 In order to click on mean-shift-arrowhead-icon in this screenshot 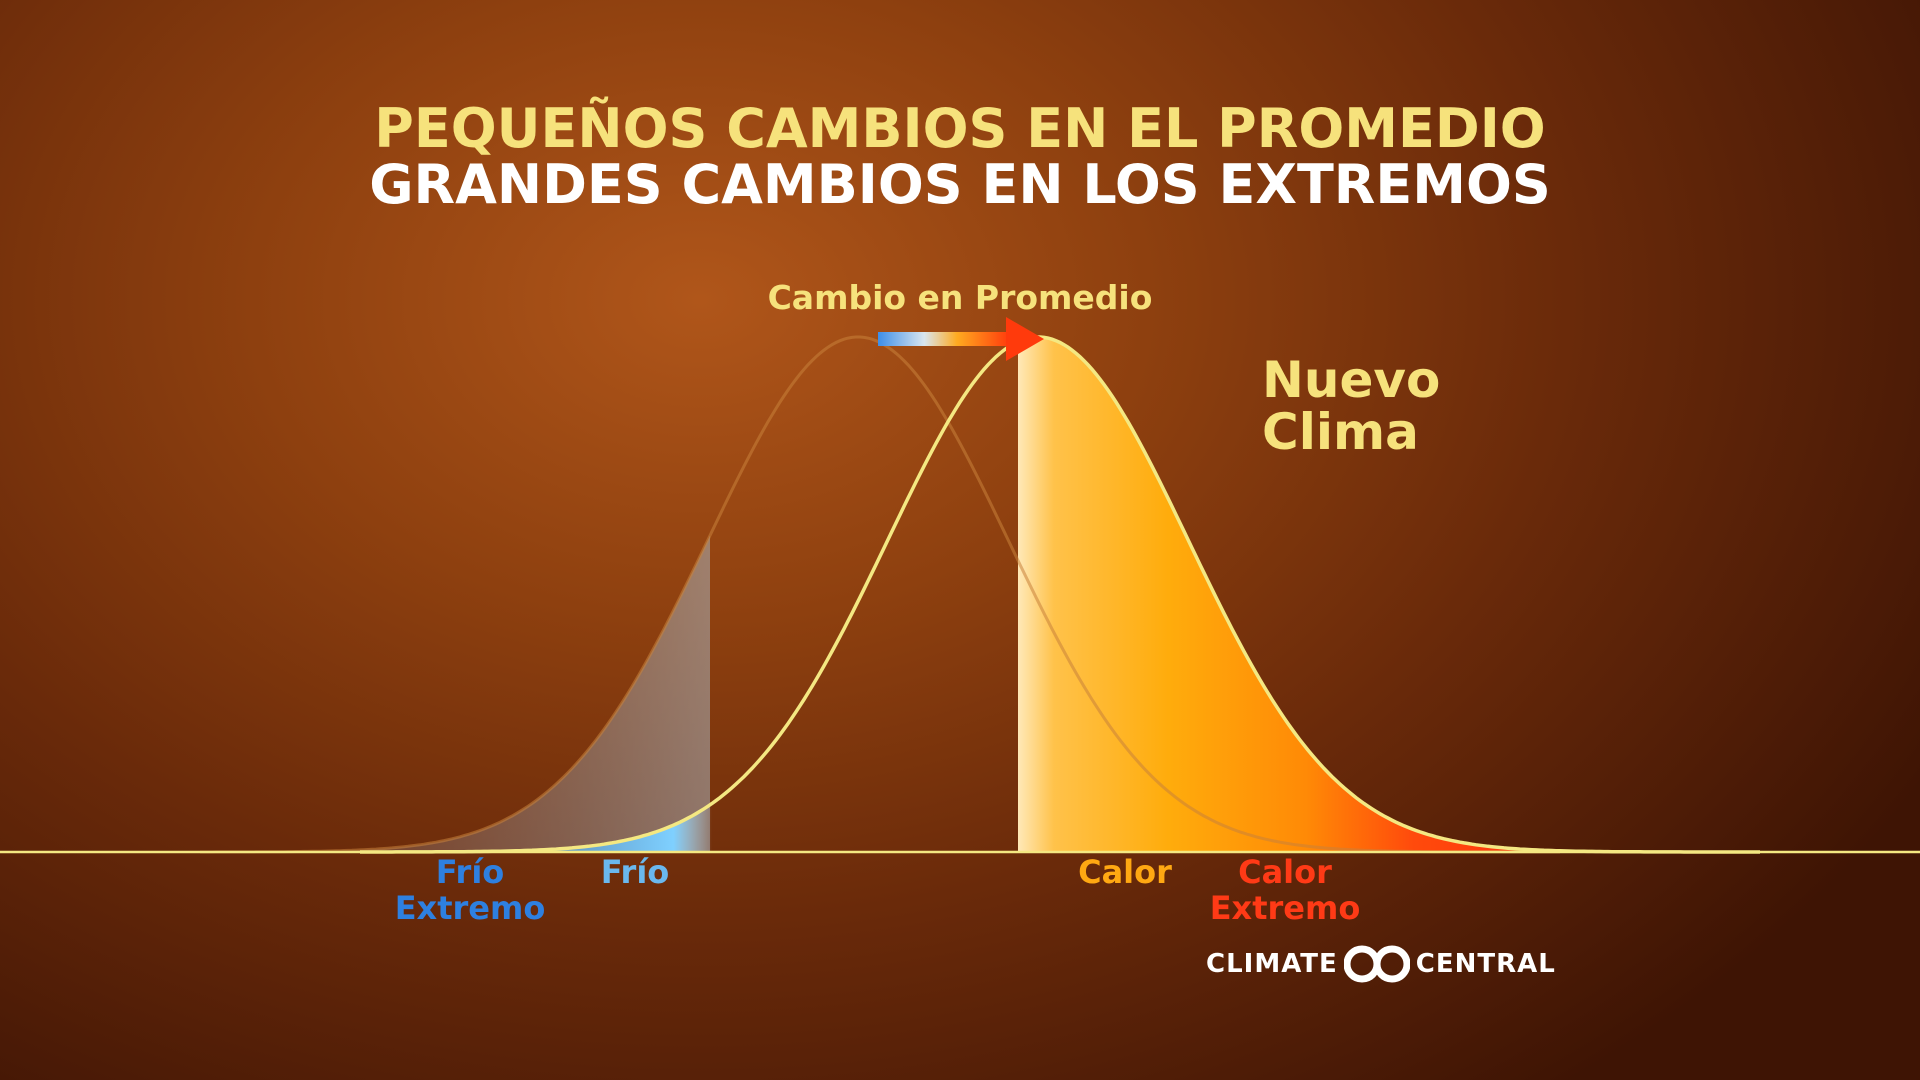, I will do `click(1025, 339)`.